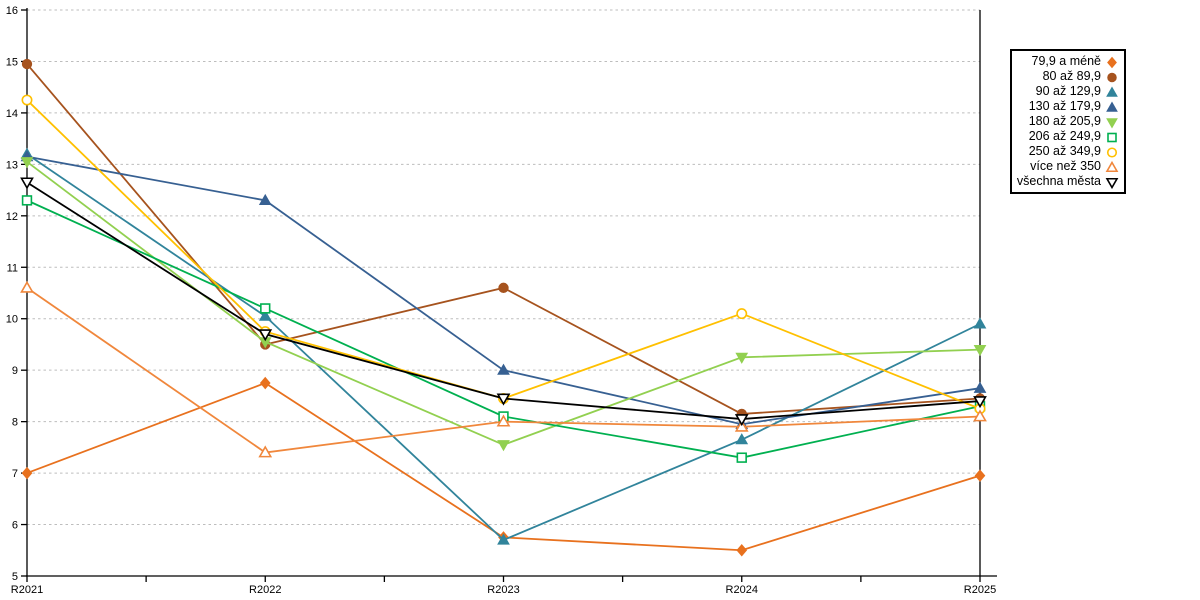 This screenshot has height=600, width=1200. Describe the element at coordinates (12, 268) in the screenshot. I see `y-tick-label: 11` at that location.